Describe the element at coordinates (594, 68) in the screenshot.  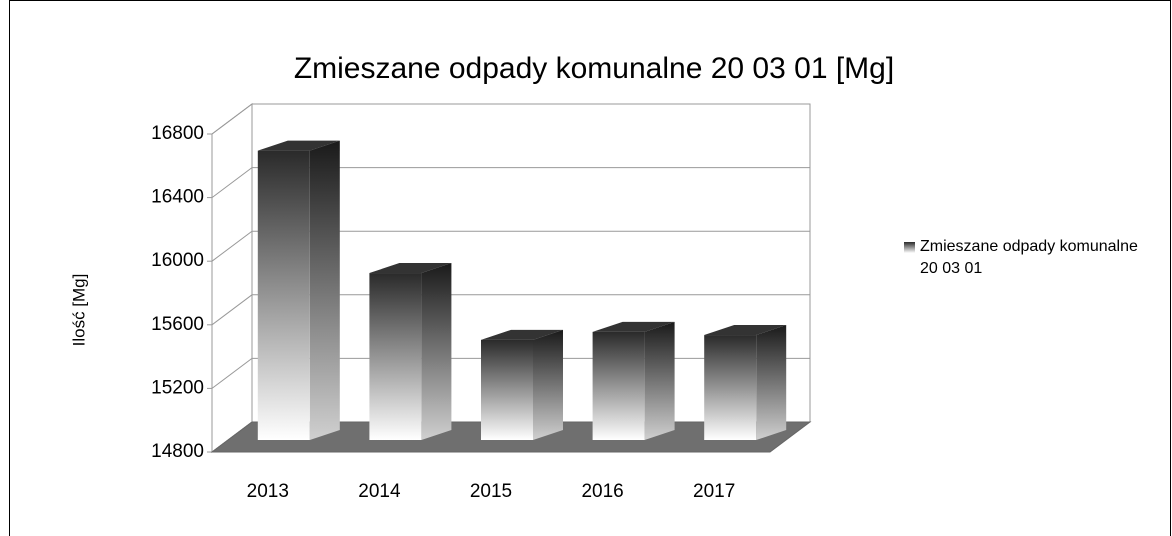
I see `chart-title: Zmieszane odpady komunalne 20 03 01 [Mg]` at that location.